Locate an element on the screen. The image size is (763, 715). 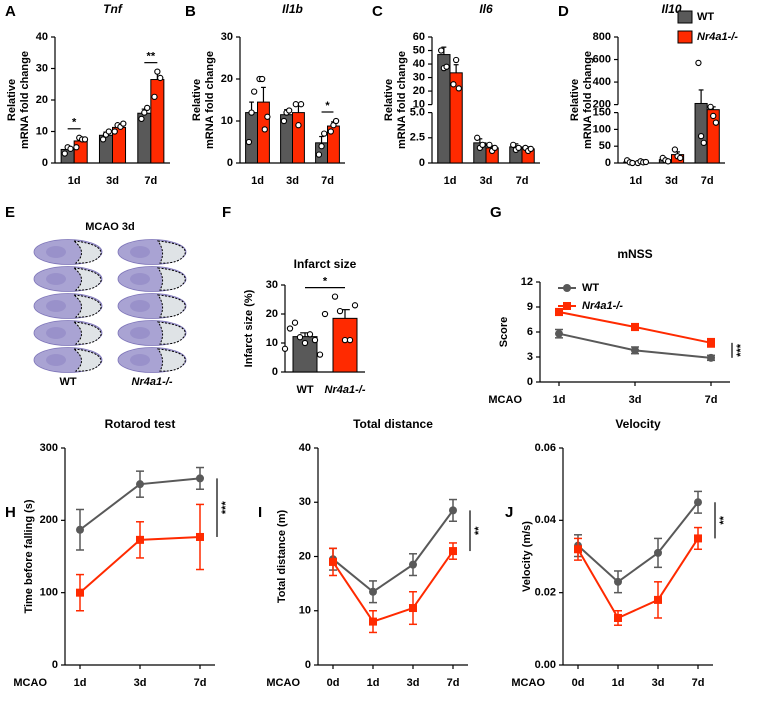
y-tick-label: 100 is located at coordinates (602, 129).